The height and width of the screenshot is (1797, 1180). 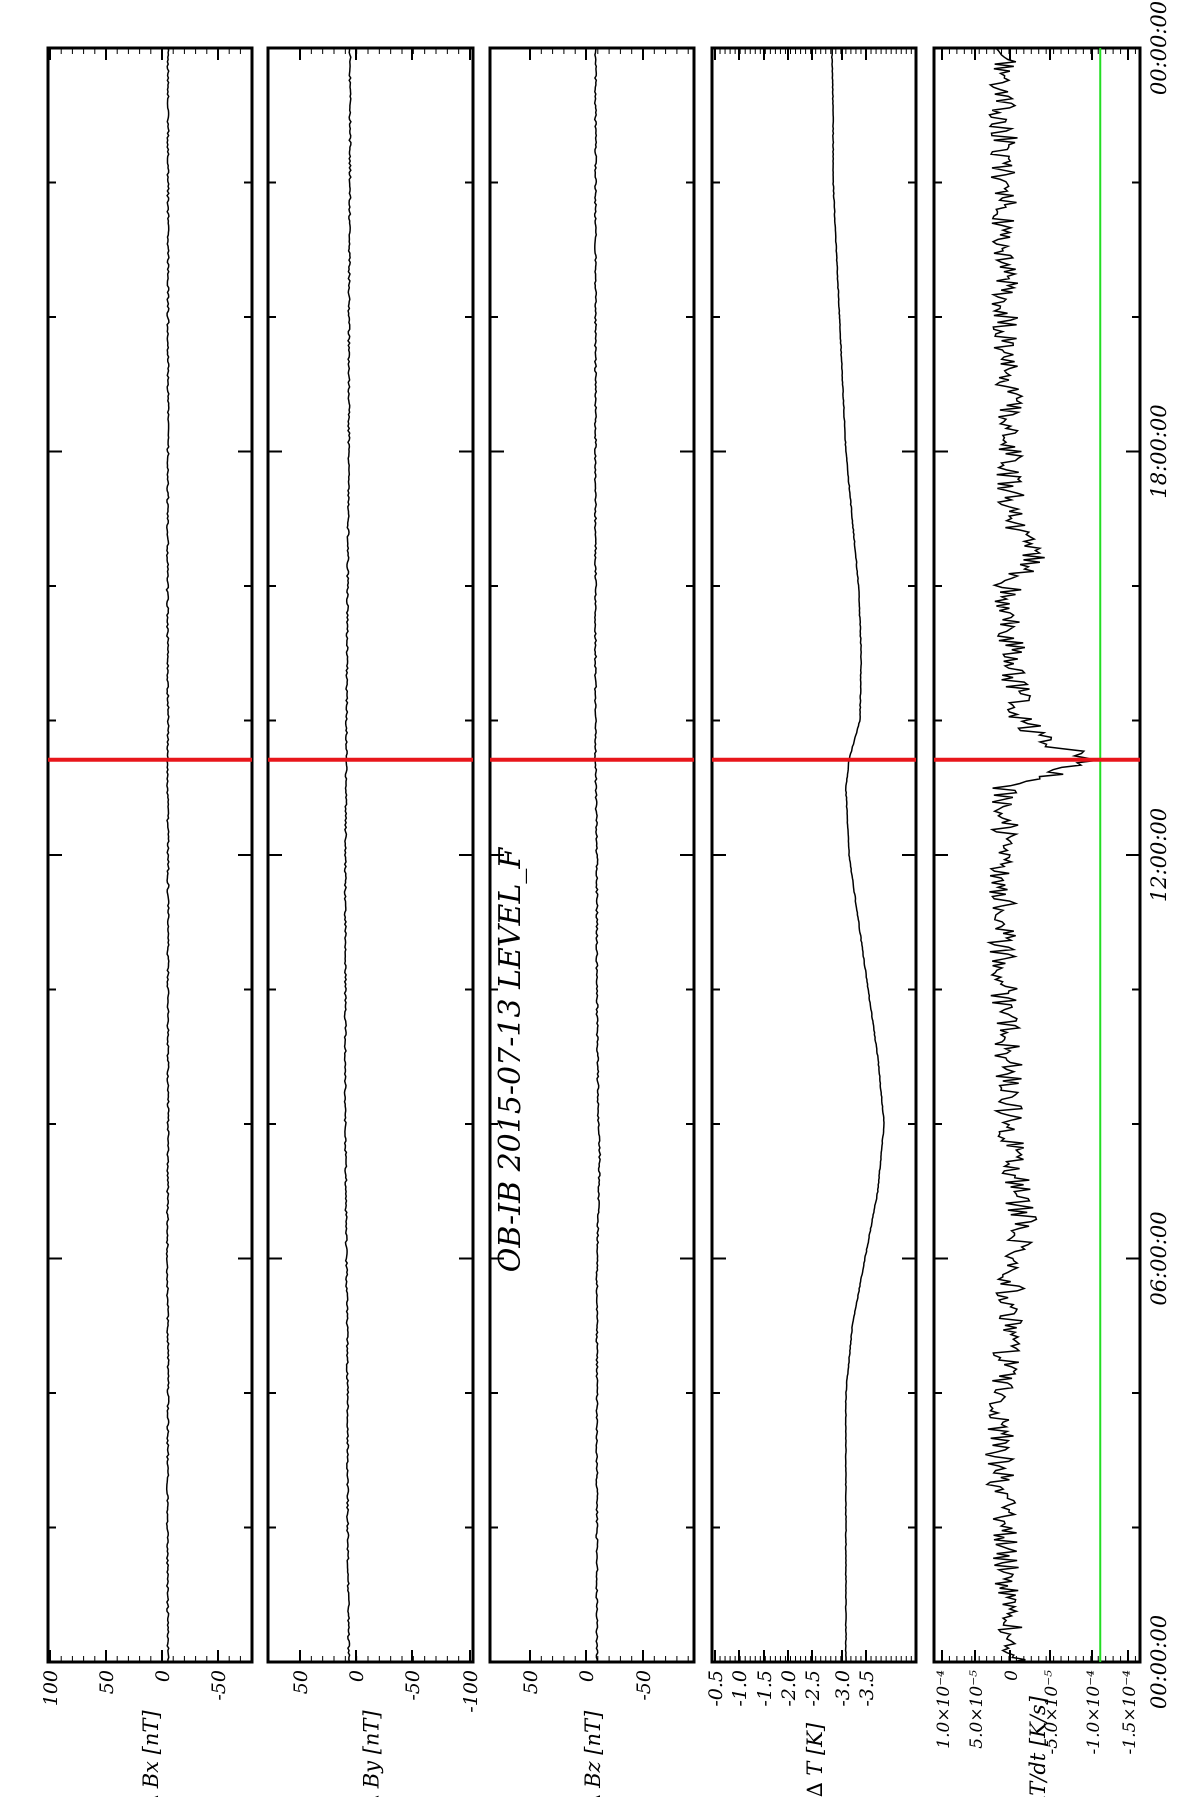 What do you see at coordinates (1159, 451) in the screenshot?
I see `time-tick-label: 18:00:00` at bounding box center [1159, 451].